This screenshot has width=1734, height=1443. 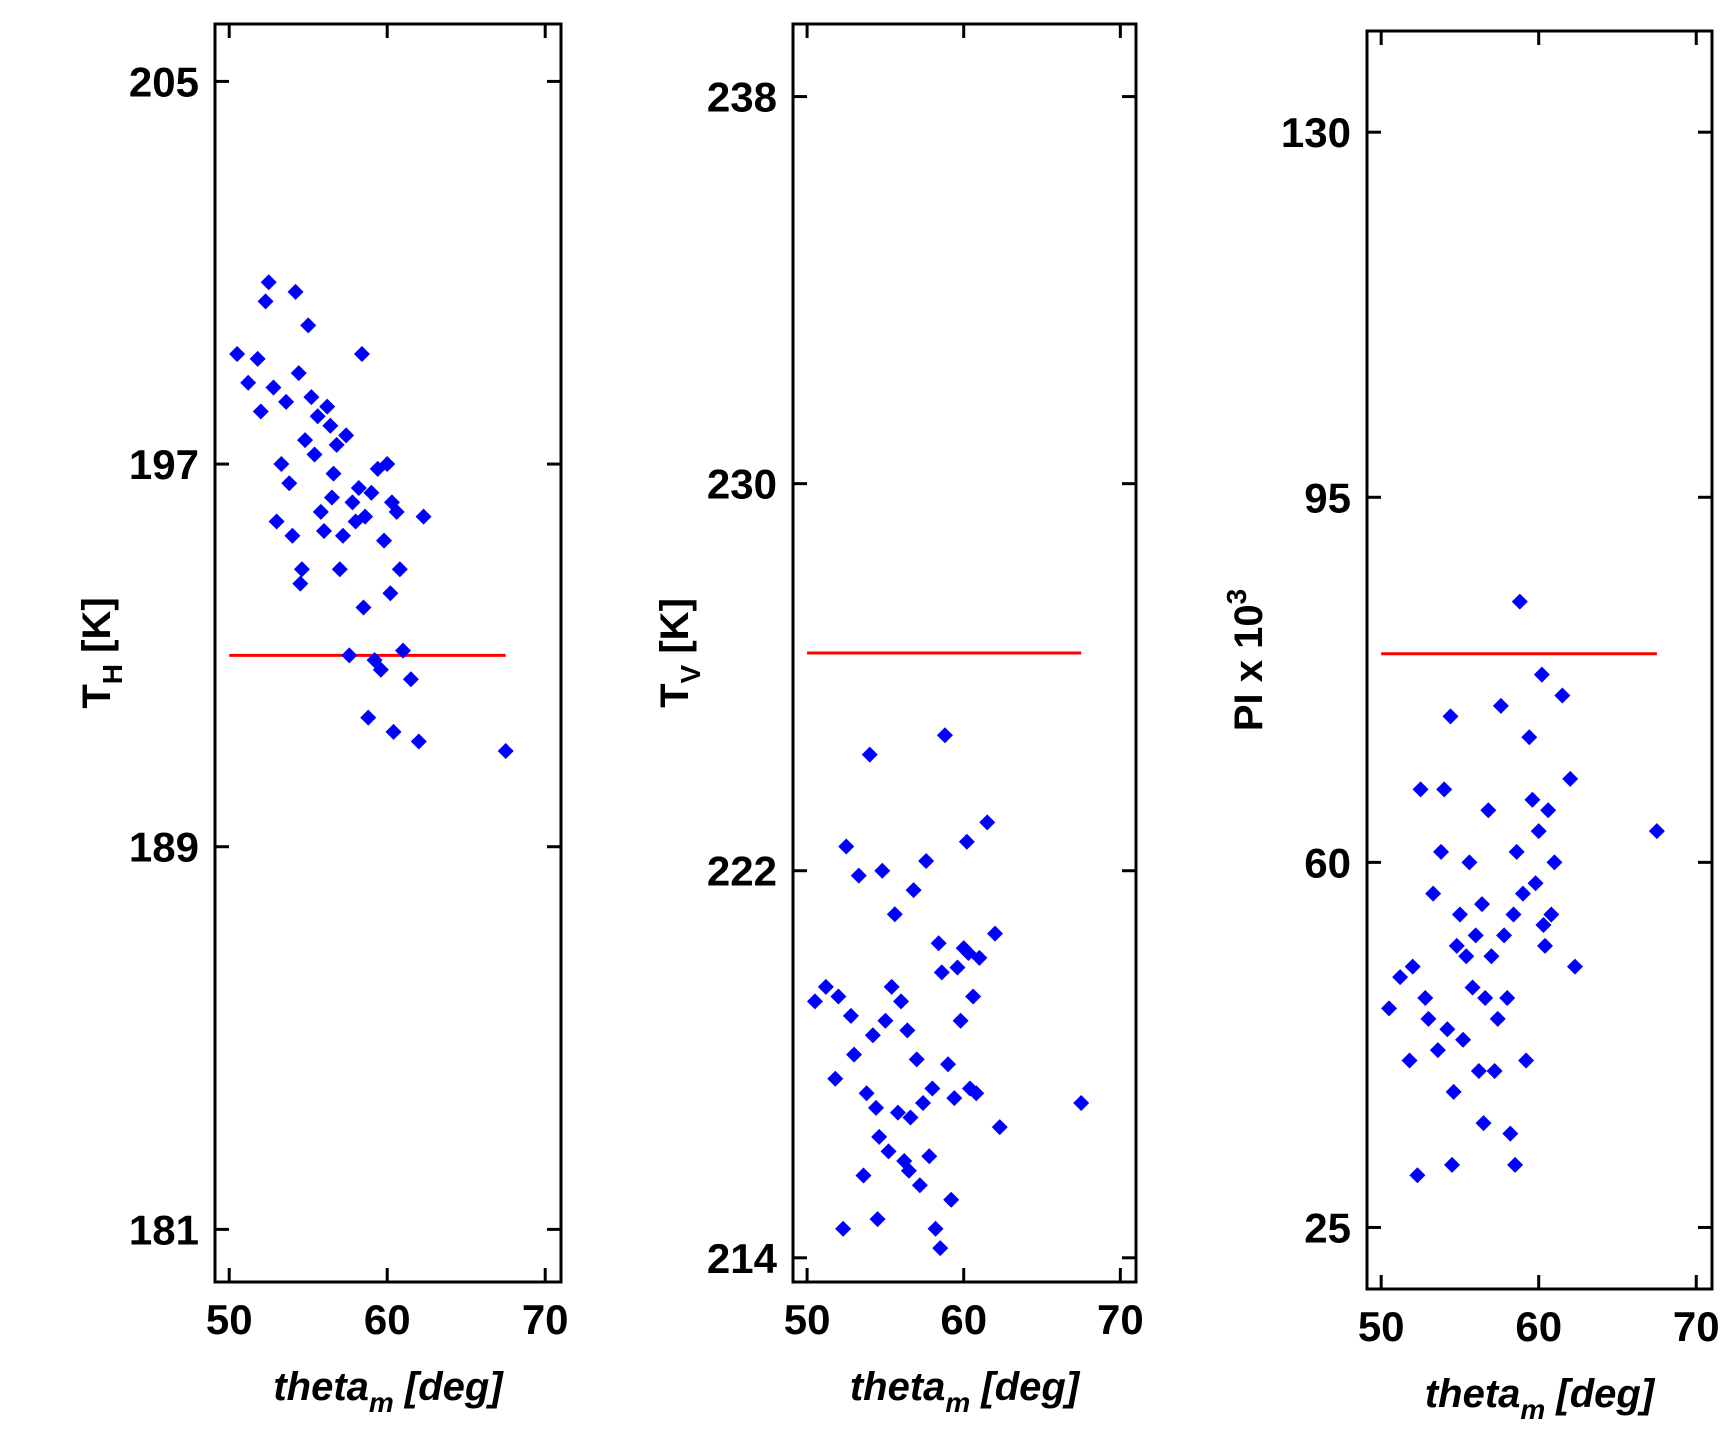 I want to click on y-tick-label: 189, so click(x=164, y=847).